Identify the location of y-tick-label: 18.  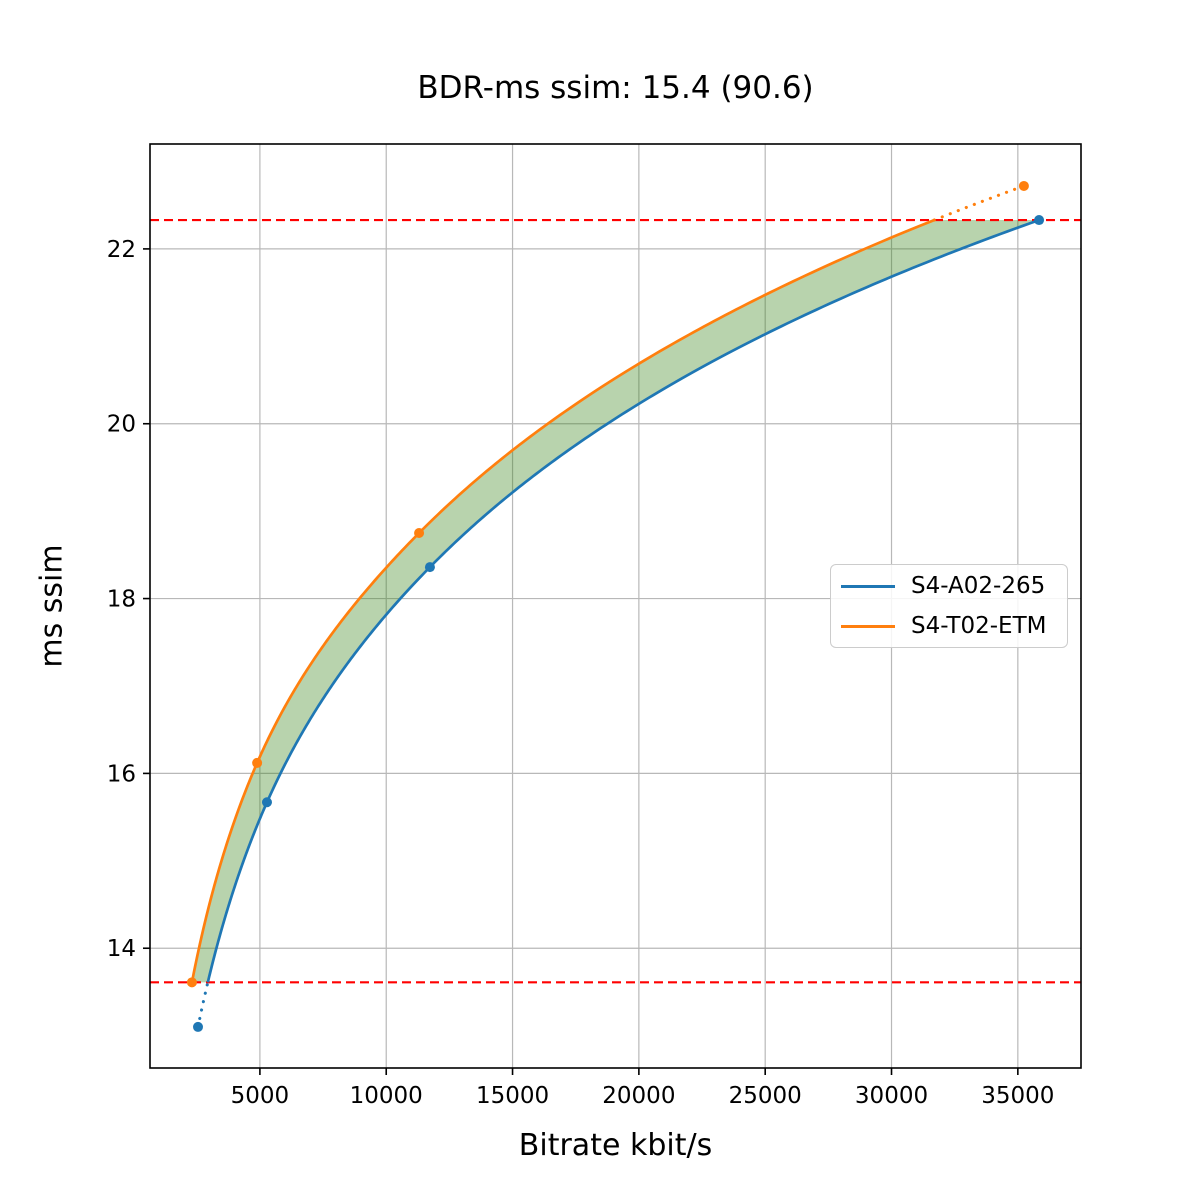
(121, 600).